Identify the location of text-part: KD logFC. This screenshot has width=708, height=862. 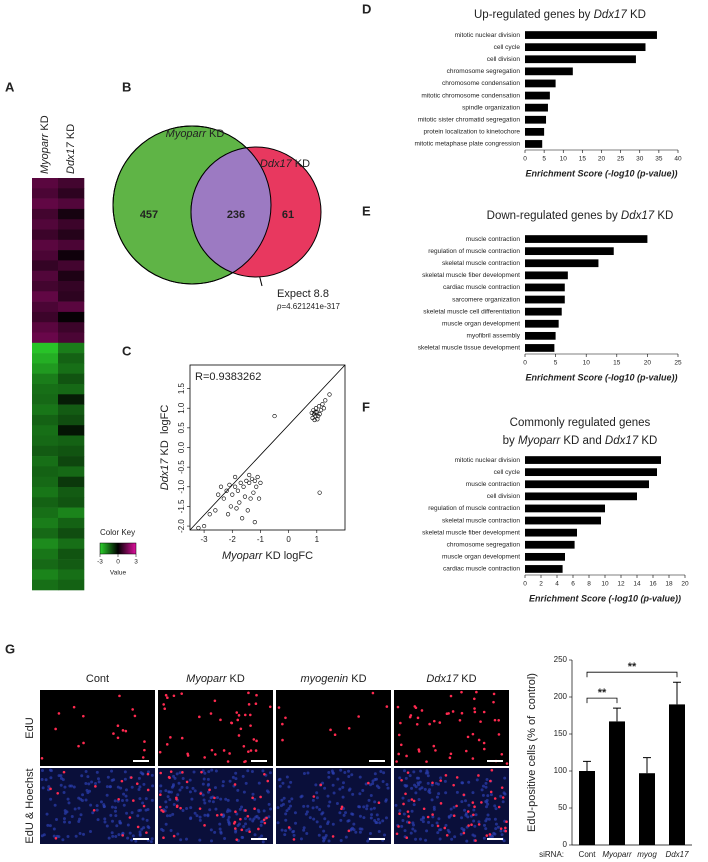
(287, 556).